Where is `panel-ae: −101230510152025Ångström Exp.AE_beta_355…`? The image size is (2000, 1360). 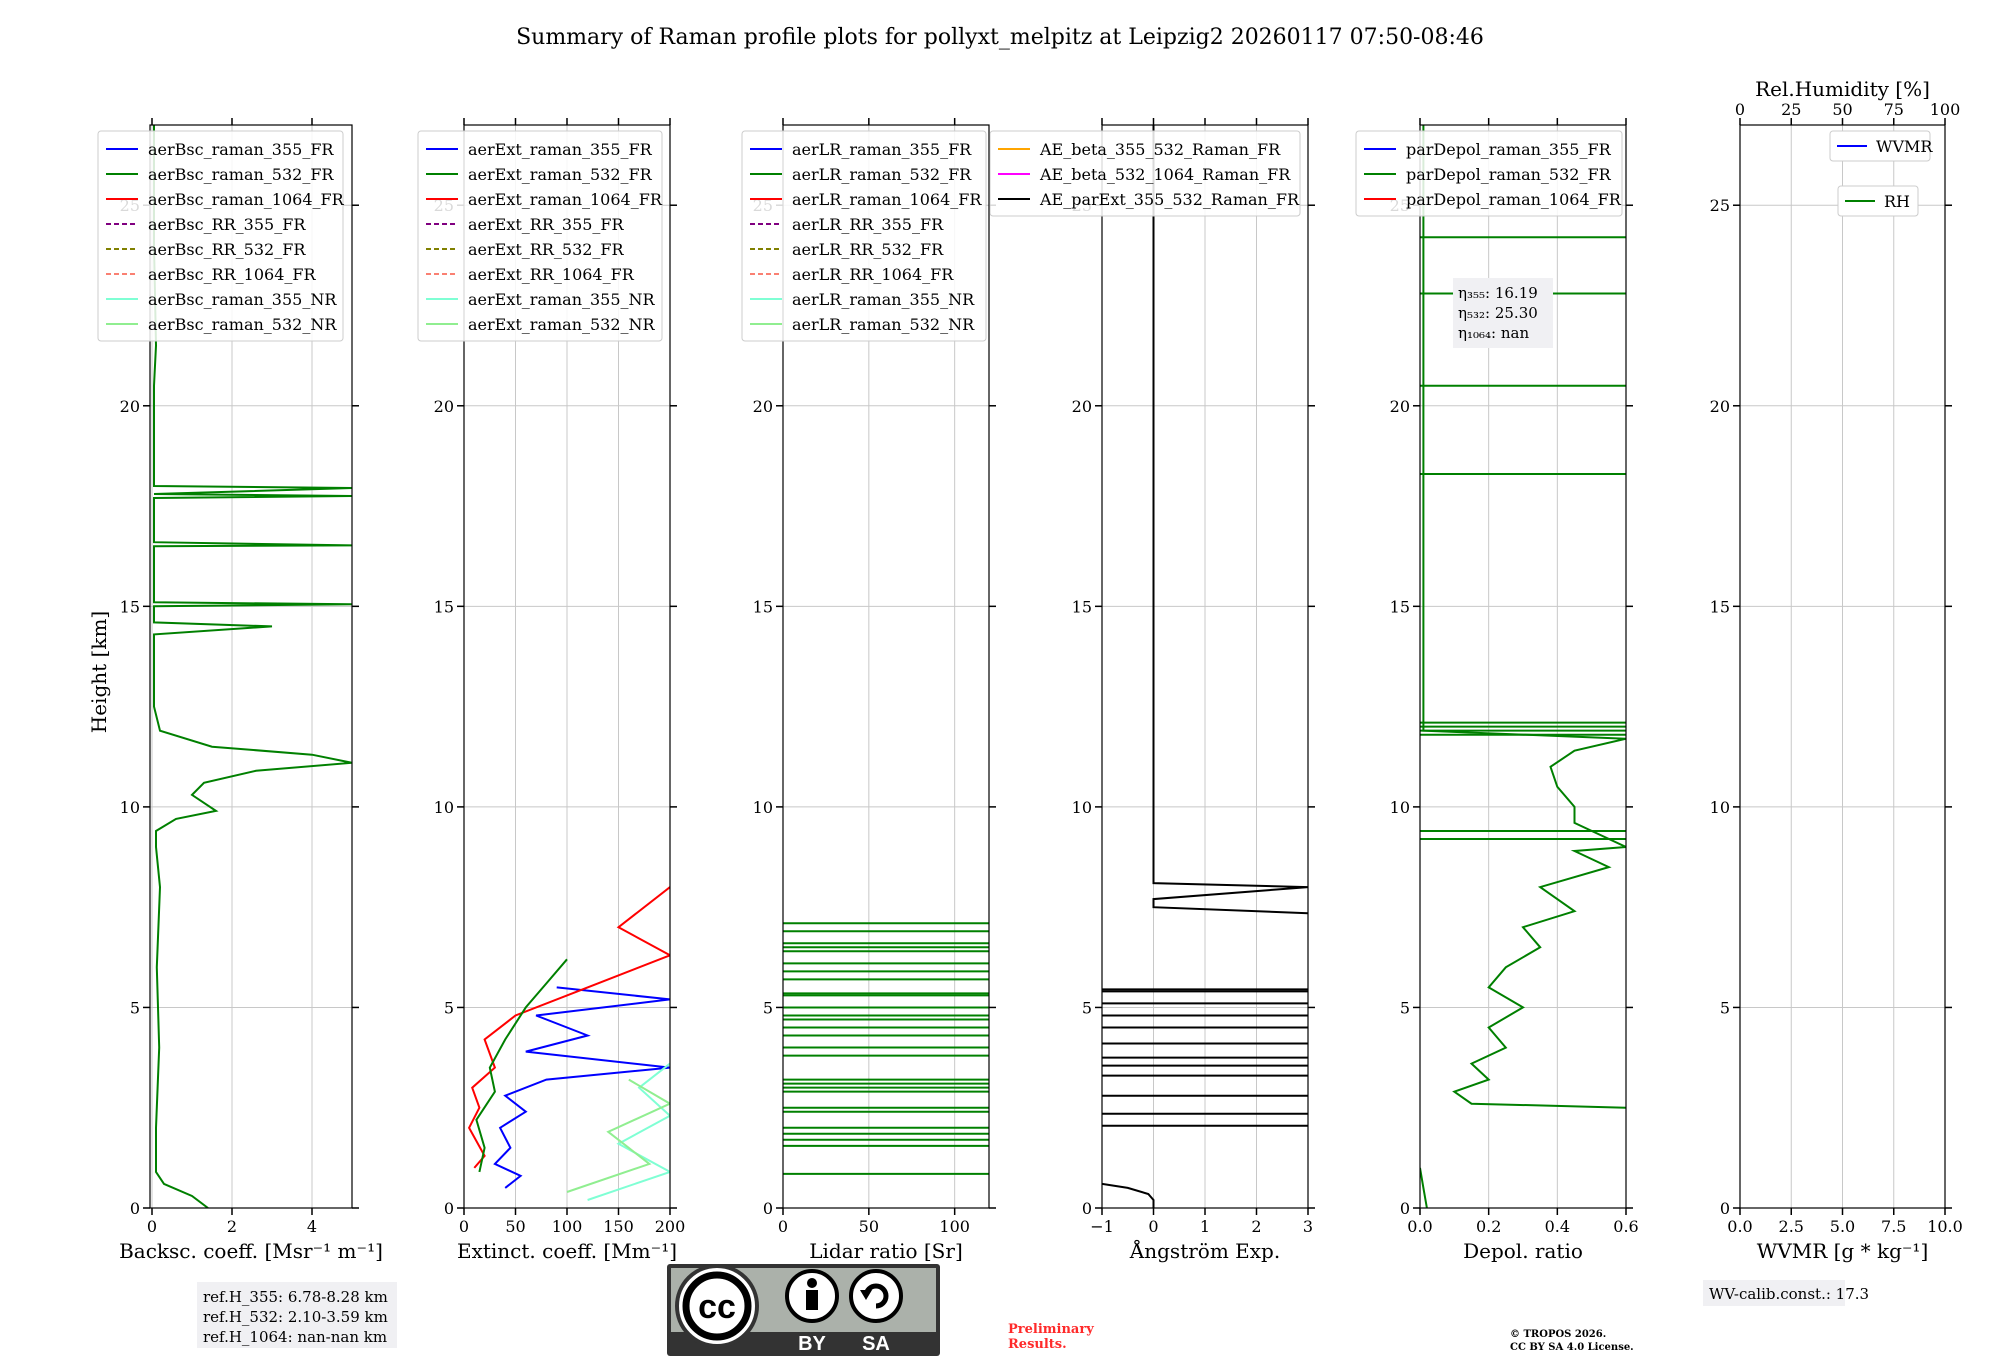
panel-ae: −101230510152025Ångström Exp.AE_beta_355… is located at coordinates (1152, 690).